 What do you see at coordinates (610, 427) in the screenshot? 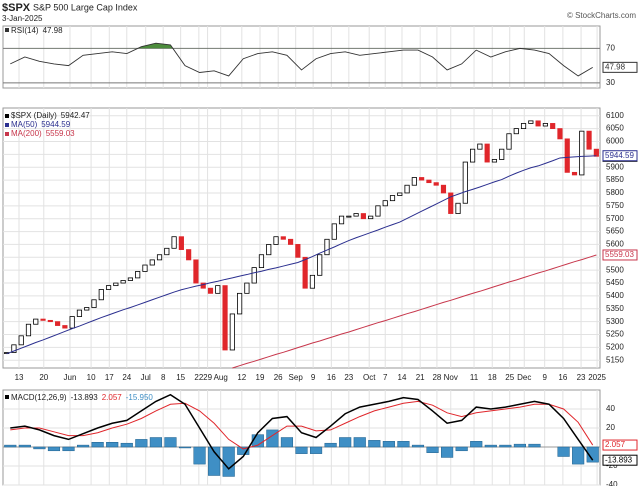
I see `y-tick-label: 20` at bounding box center [610, 427].